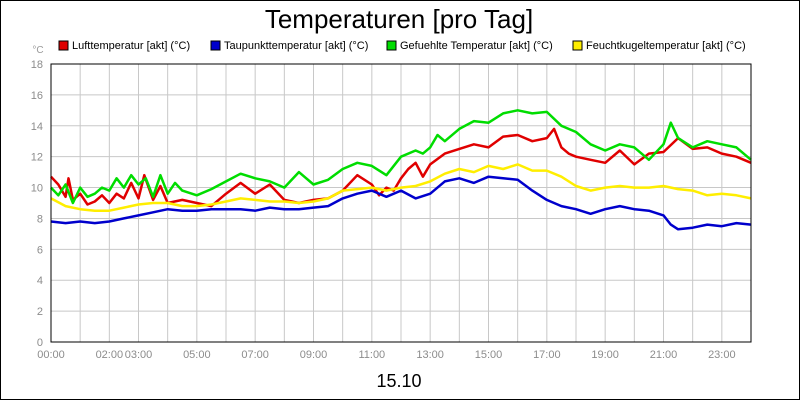  What do you see at coordinates (664, 355) in the screenshot?
I see `x-tick-label: 21:00` at bounding box center [664, 355].